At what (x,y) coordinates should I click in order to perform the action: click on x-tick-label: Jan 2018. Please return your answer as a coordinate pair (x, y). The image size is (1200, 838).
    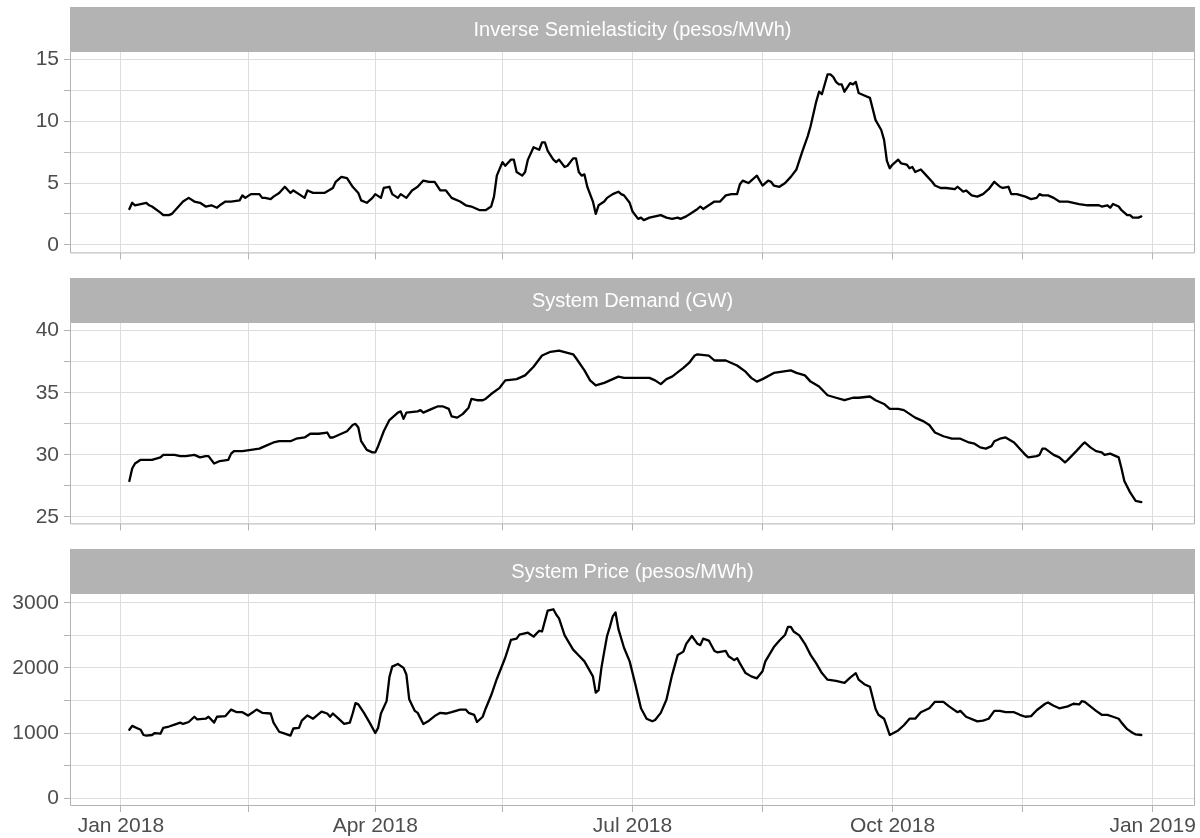
    Looking at the image, I should click on (121, 825).